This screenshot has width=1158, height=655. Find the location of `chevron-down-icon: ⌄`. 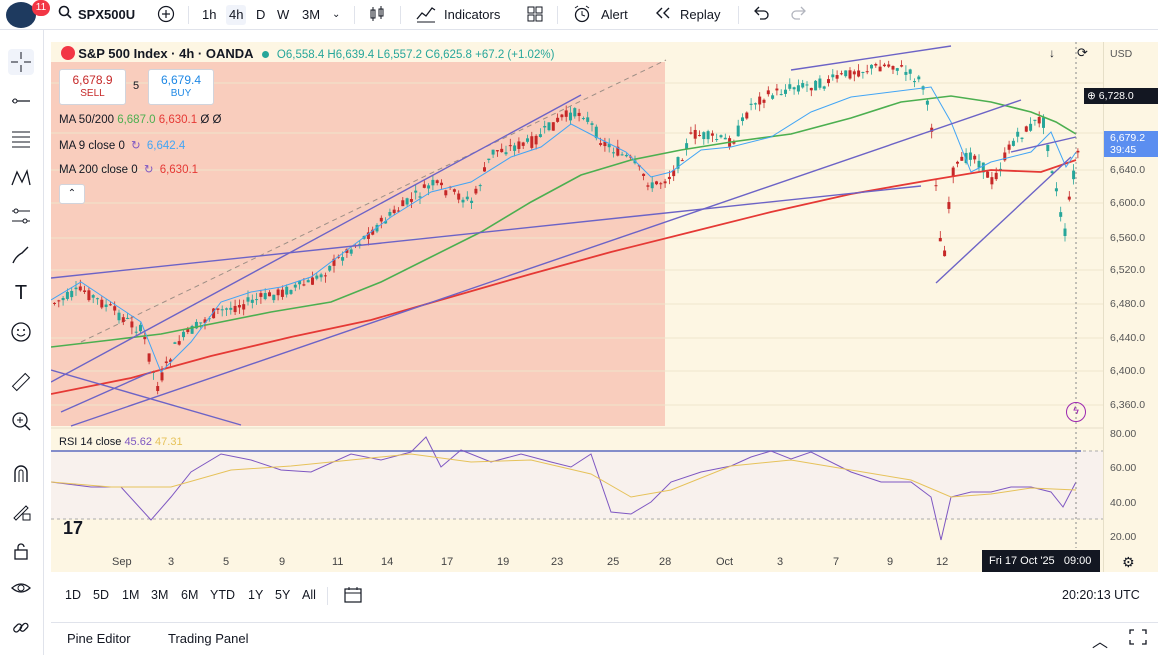

chevron-down-icon: ⌄ is located at coordinates (336, 14).